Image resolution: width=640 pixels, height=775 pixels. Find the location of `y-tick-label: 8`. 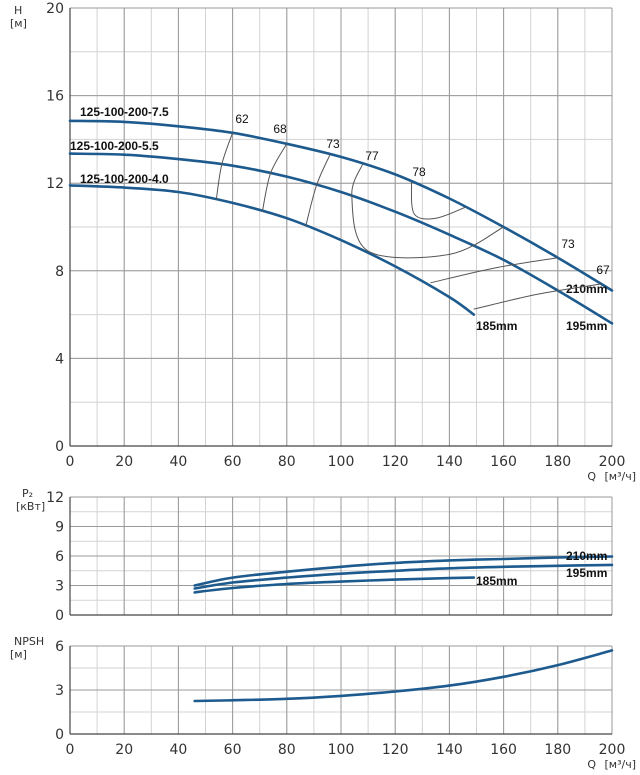

y-tick-label: 8 is located at coordinates (59, 272).